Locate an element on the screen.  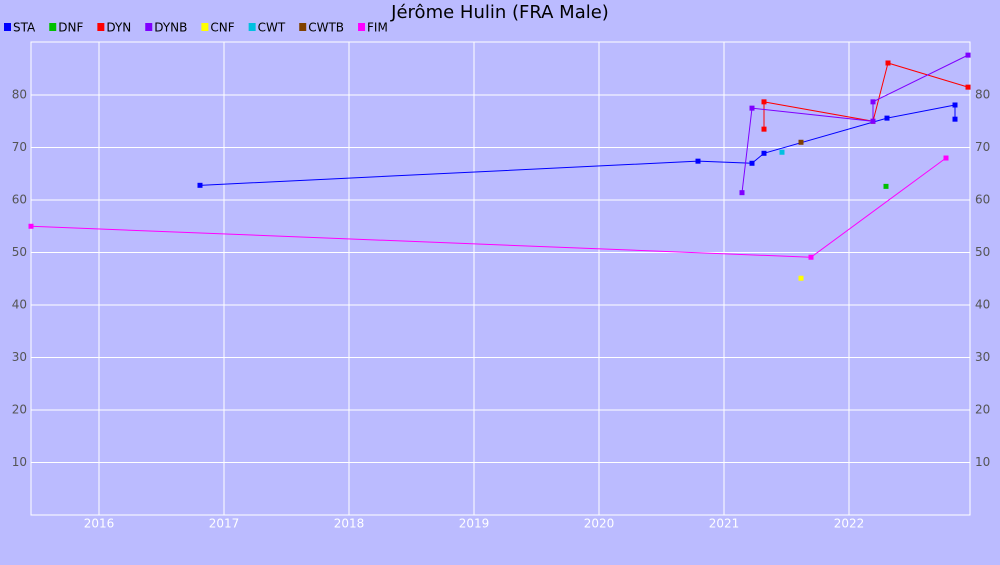
y-tick-label: 10 is located at coordinates (19, 462).